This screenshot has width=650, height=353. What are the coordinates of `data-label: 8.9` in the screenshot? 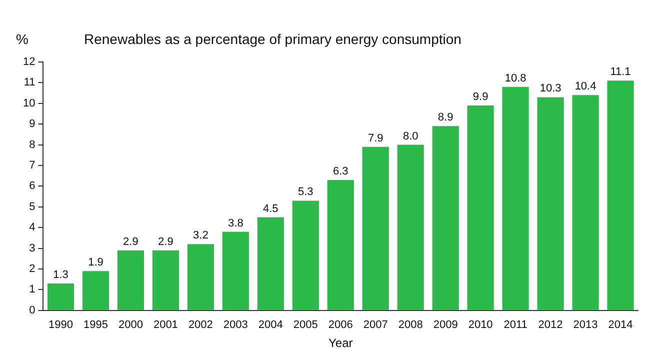 It's located at (446, 118).